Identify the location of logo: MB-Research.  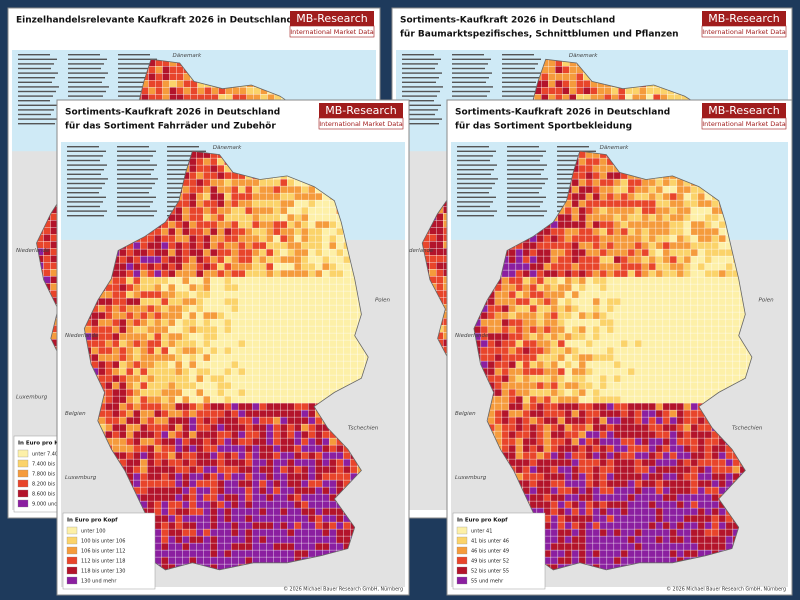
(331, 18).